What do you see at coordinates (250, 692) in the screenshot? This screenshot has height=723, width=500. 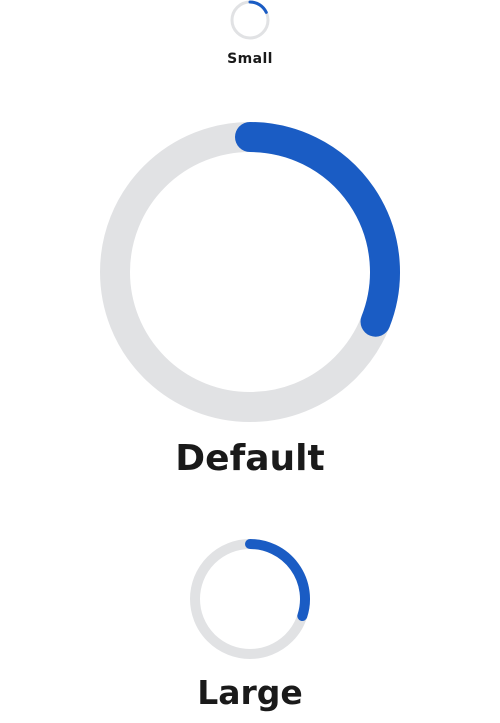 I see `spinner-large-label: Large` at bounding box center [250, 692].